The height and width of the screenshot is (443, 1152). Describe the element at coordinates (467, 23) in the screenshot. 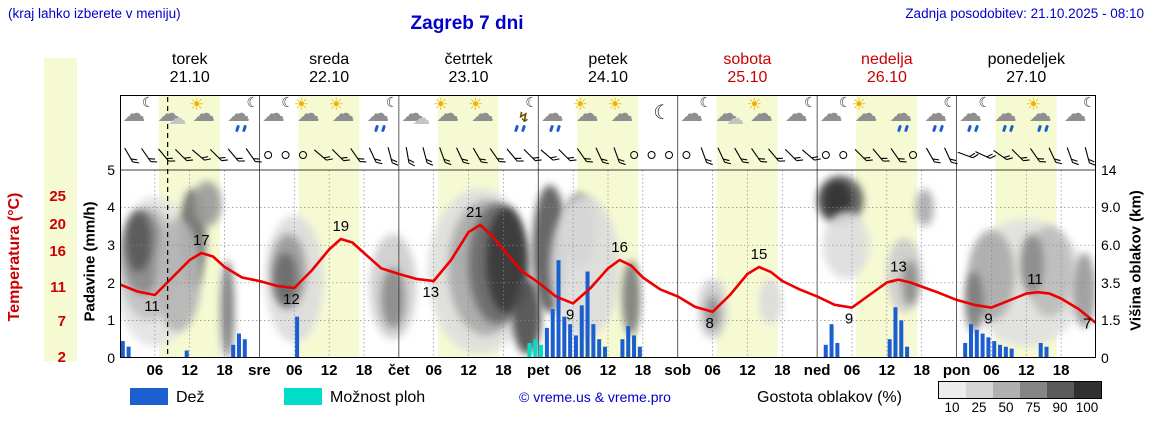

I see `page-title: Zagreb 7 dni` at that location.